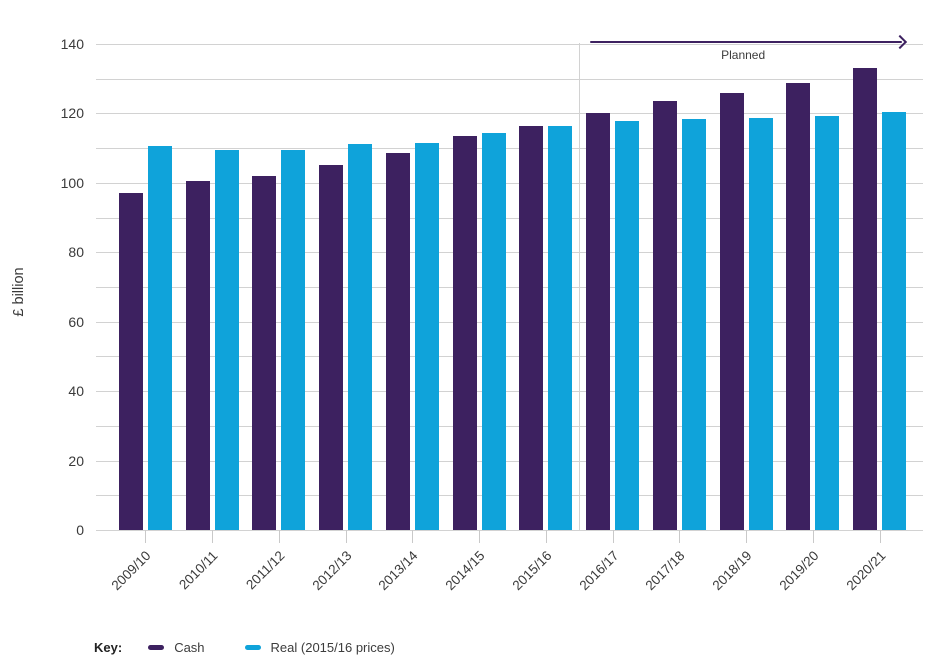  What do you see at coordinates (72, 182) in the screenshot?
I see `y-tick-label: 100` at bounding box center [72, 182].